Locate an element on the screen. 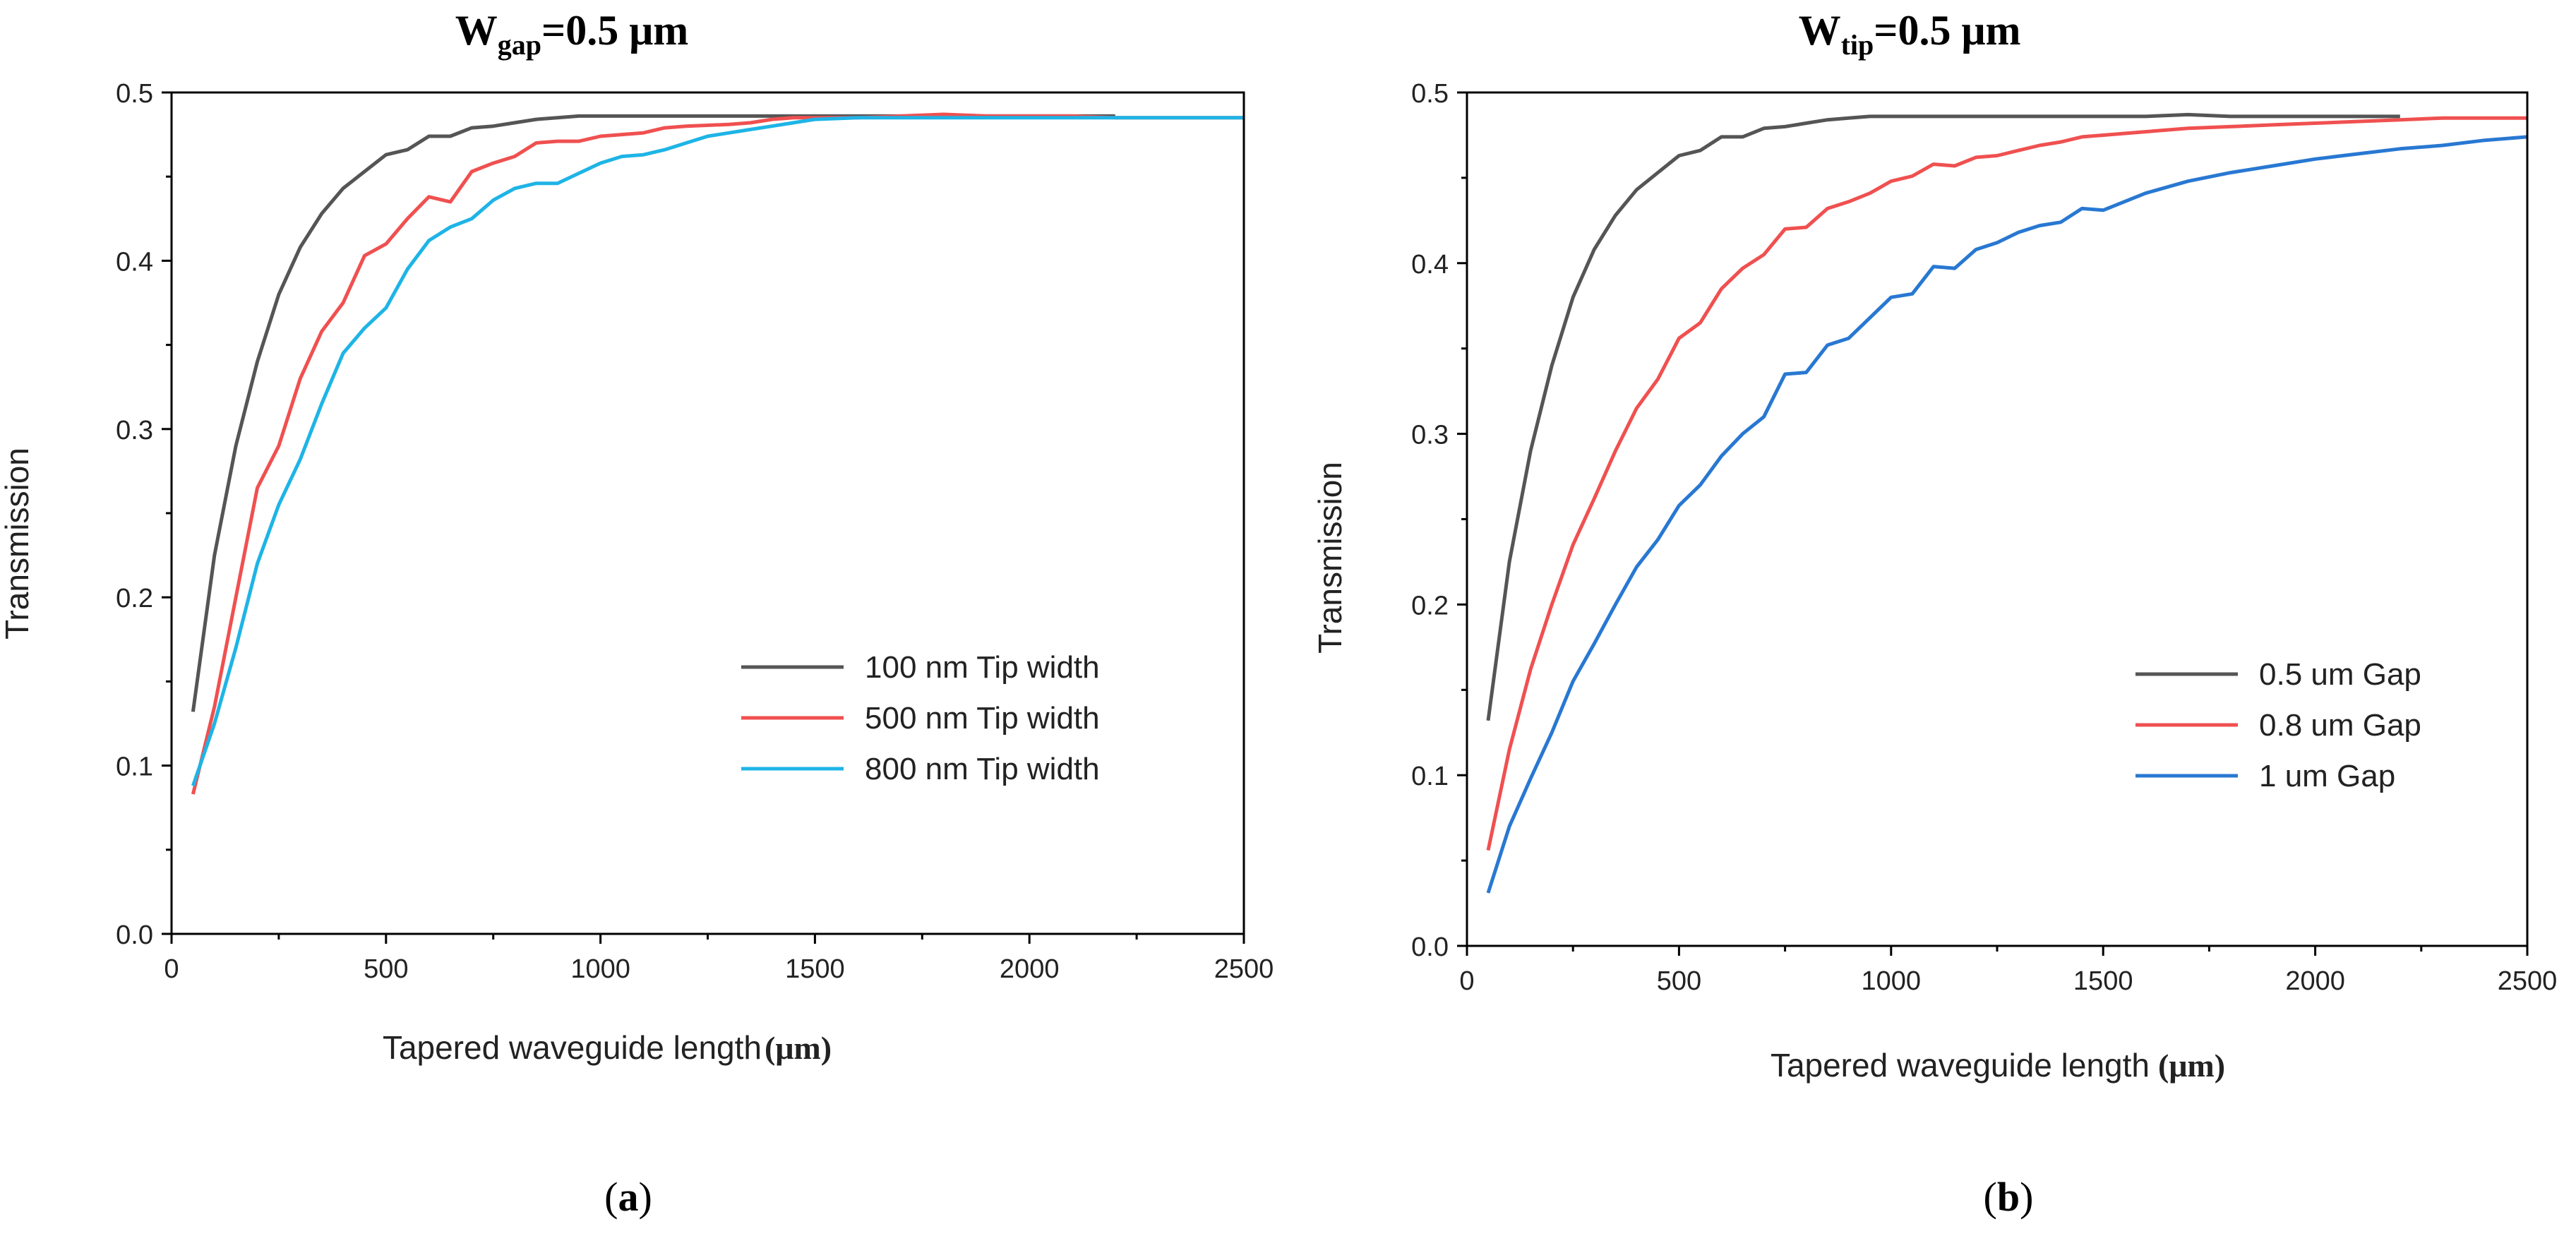  legend-label: 0.5 um Gap is located at coordinates (2340, 675).